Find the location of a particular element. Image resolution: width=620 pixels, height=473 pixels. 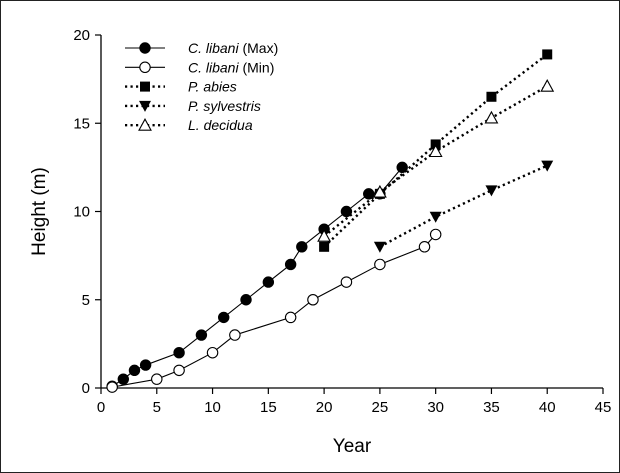

legend-label: P. abies is located at coordinates (212, 87).